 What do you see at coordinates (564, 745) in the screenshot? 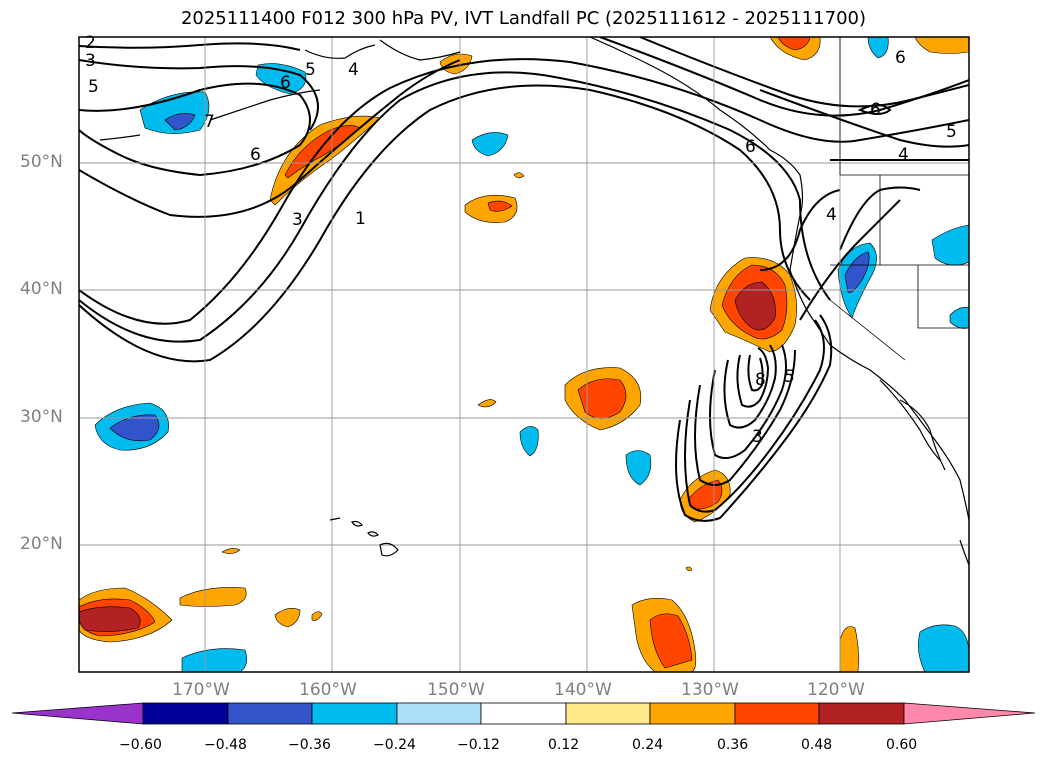
I see `colorbar-tick-label: 0.12` at bounding box center [564, 745].